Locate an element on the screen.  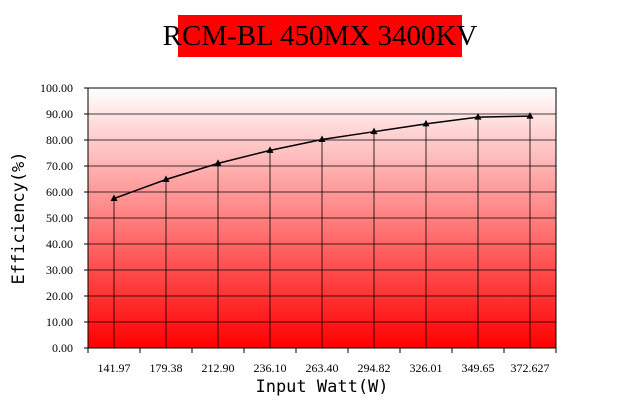
y-tick-label: 100.00 is located at coordinates (56, 88).